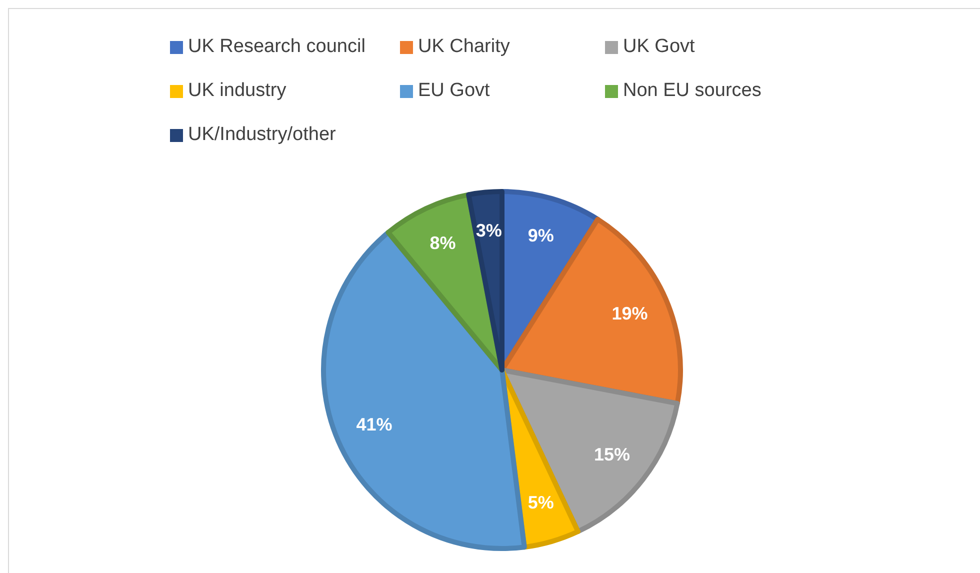 This screenshot has height=573, width=980. What do you see at coordinates (612, 454) in the screenshot?
I see `data-label: 15%` at bounding box center [612, 454].